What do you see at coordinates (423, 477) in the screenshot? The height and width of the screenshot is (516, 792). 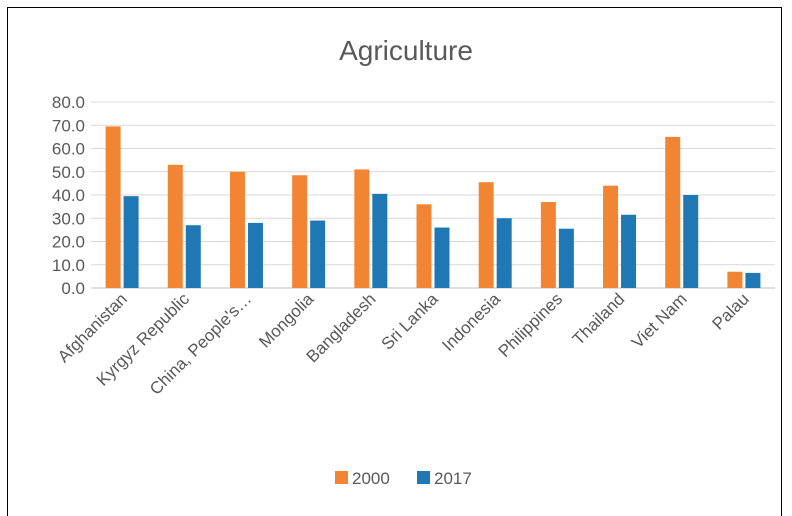 I see `legend-swatch-2017` at bounding box center [423, 477].